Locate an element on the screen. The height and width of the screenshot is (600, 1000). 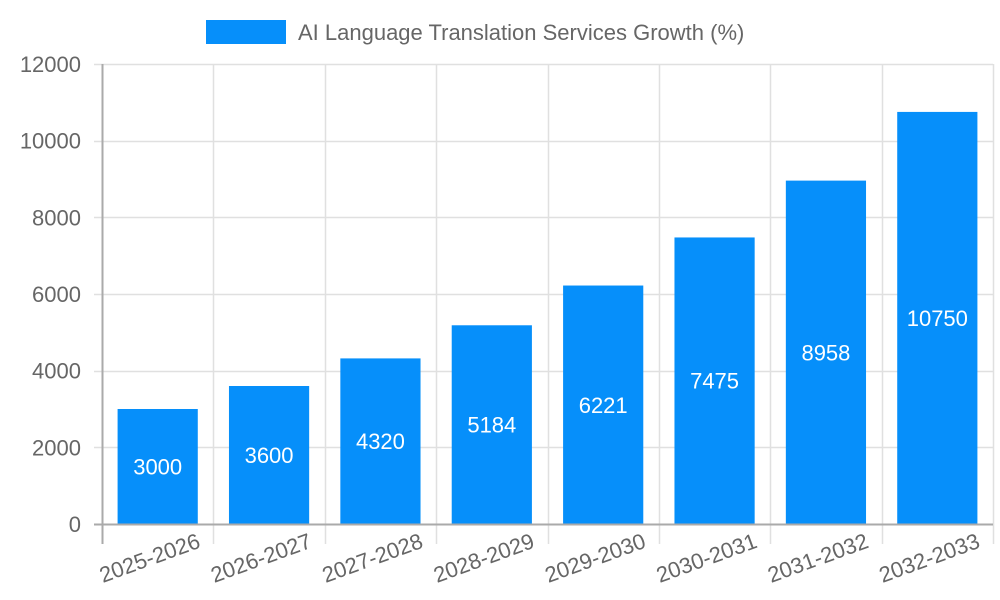
x-tick-label: 2031-2032 is located at coordinates (817, 557).